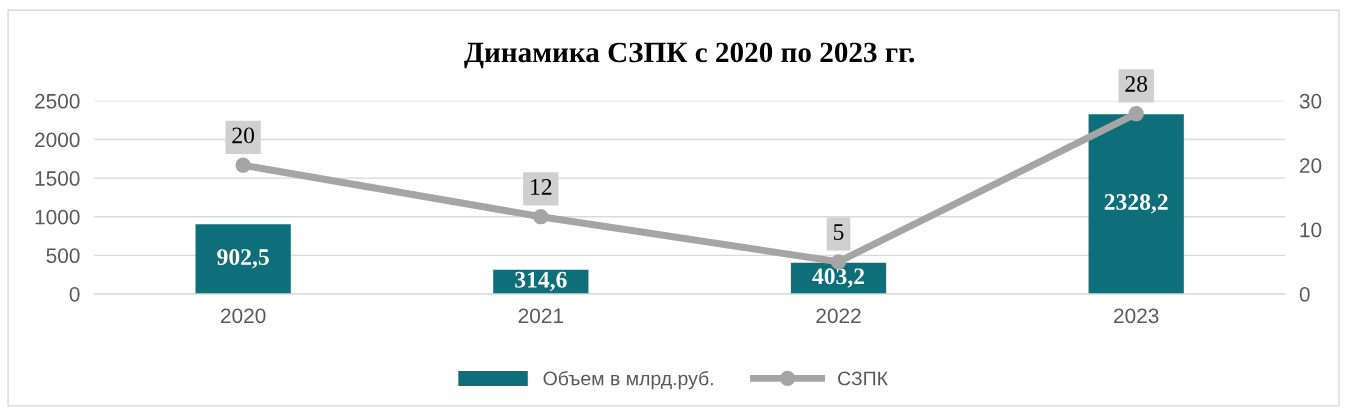 The height and width of the screenshot is (410, 1347). Describe the element at coordinates (1136, 83) in the screenshot. I see `data-label: 28` at that location.